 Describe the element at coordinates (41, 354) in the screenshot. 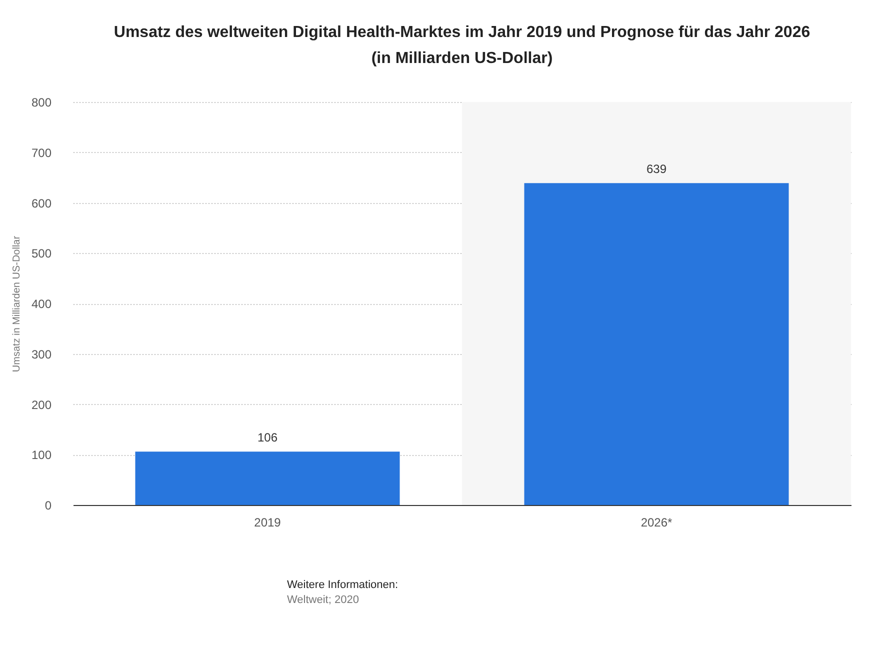

I see `y-tick-label: 300` at that location.